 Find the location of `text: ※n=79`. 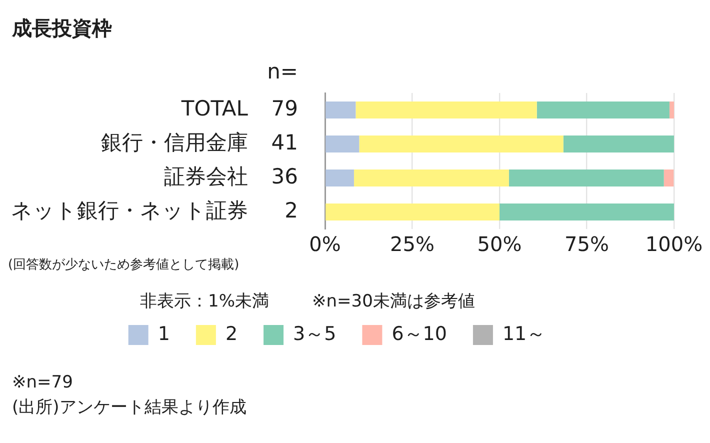

text: ※n=79 is located at coordinates (42, 382).